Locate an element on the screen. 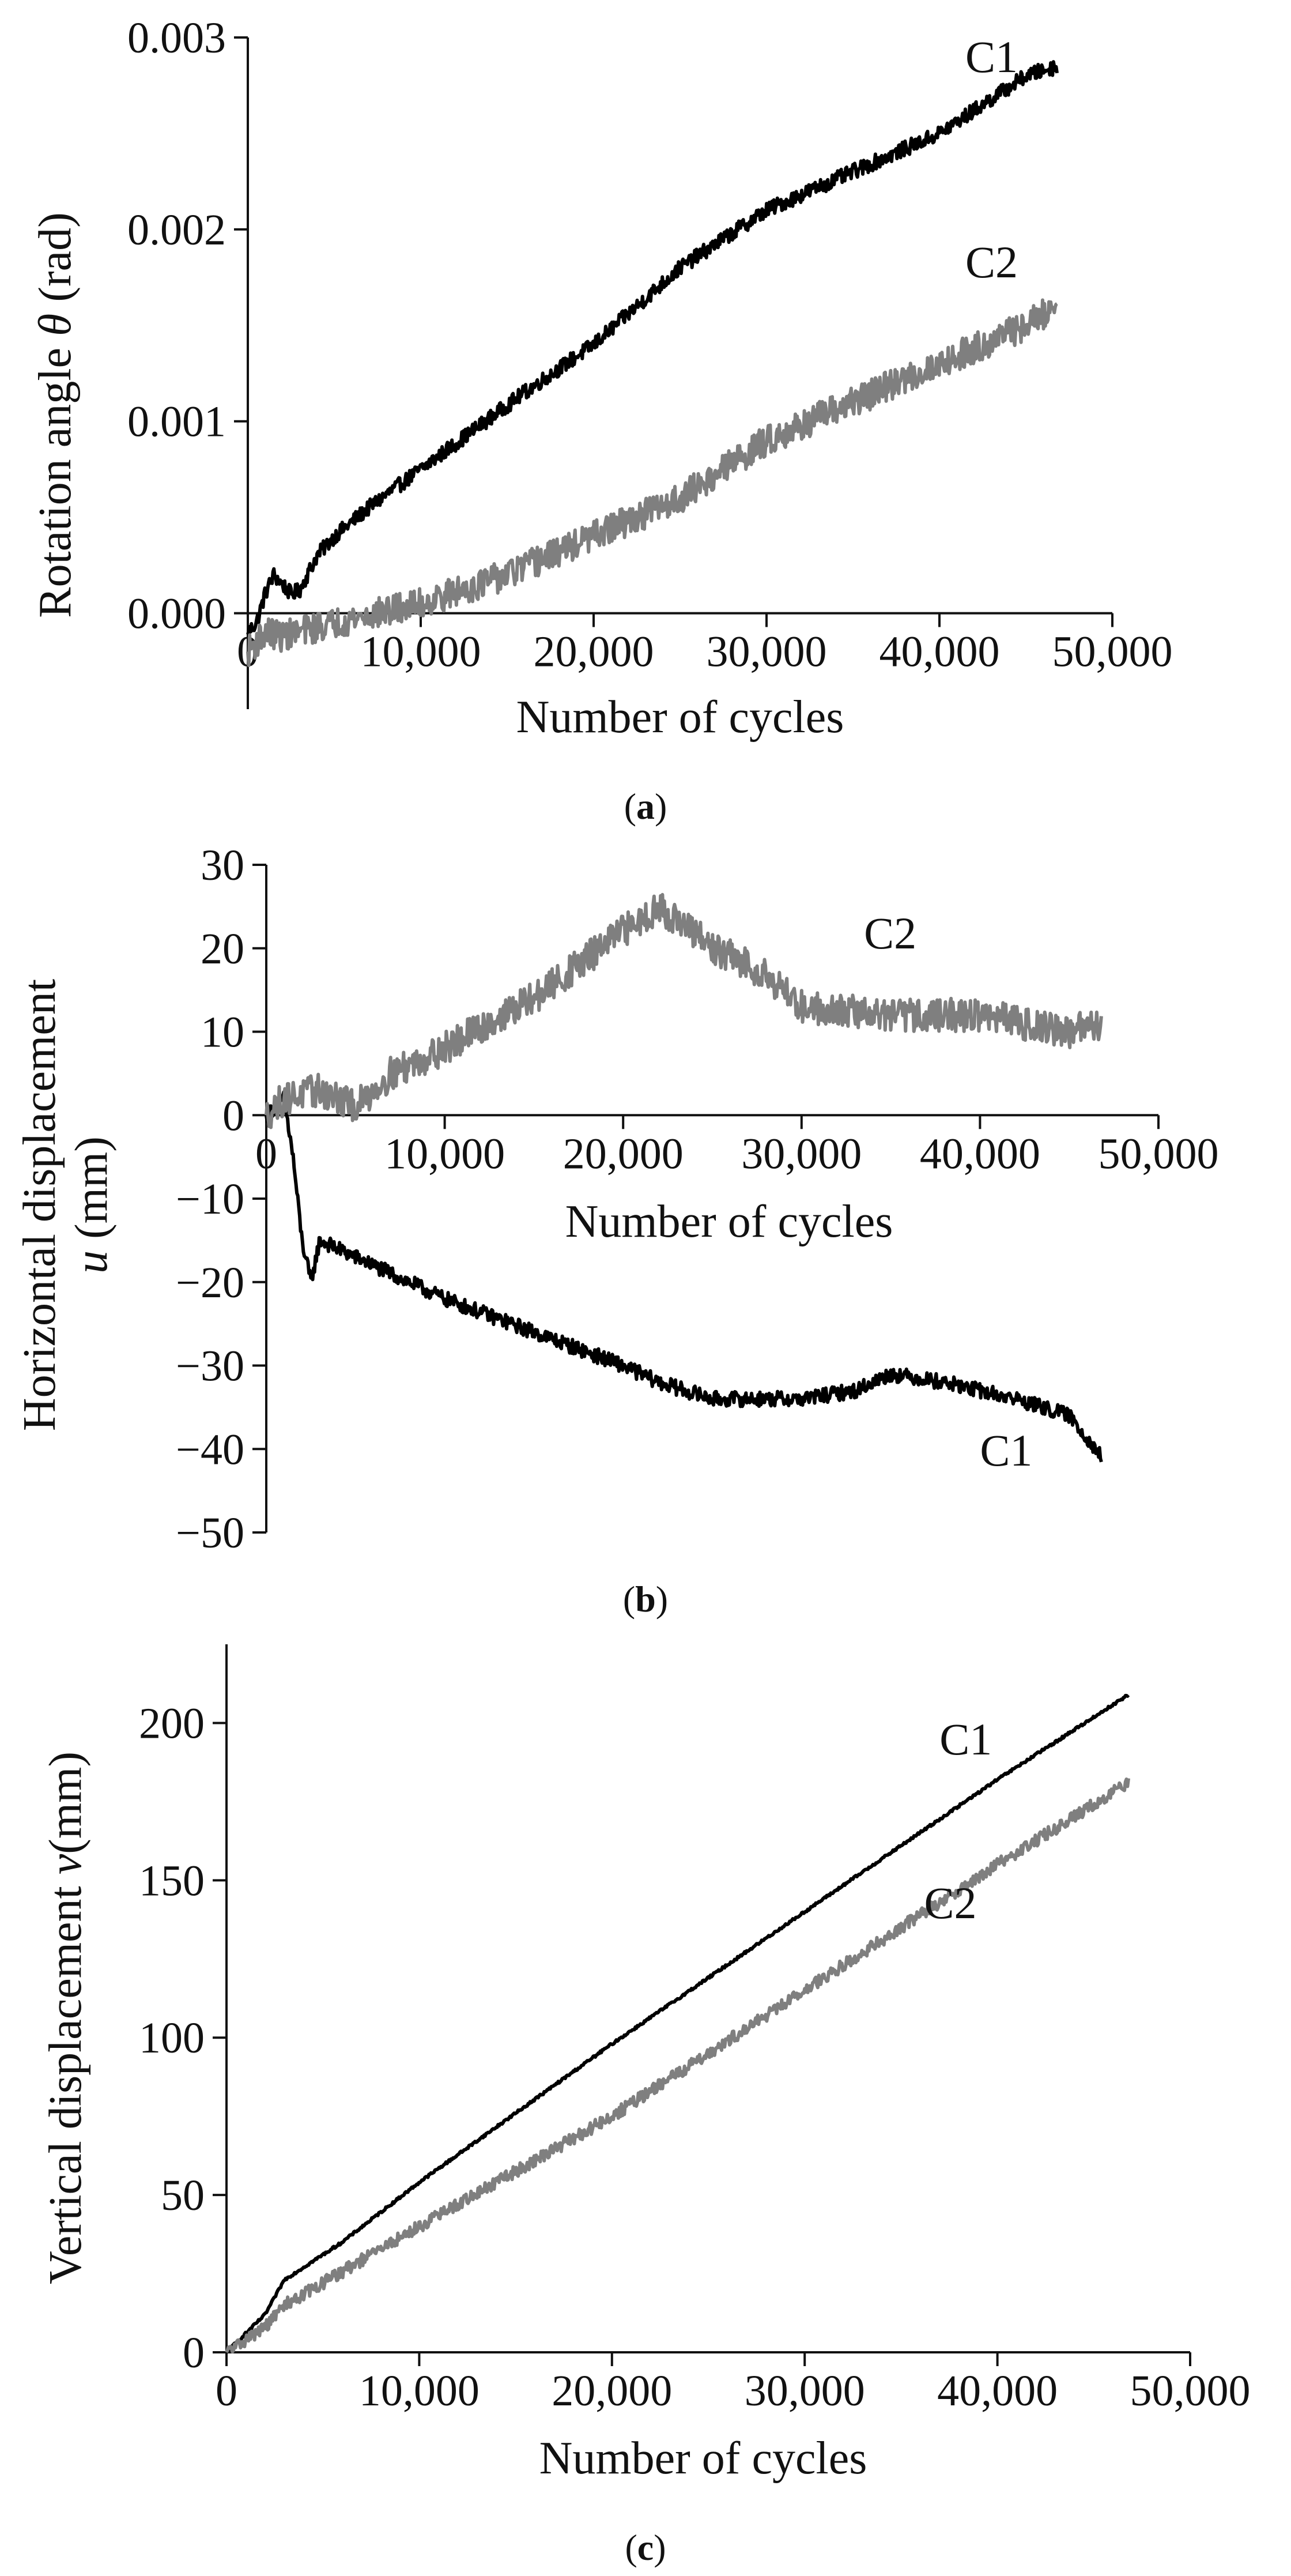 The image size is (1291, 2576). panel-a-series-c1-line is located at coordinates (652, 349).